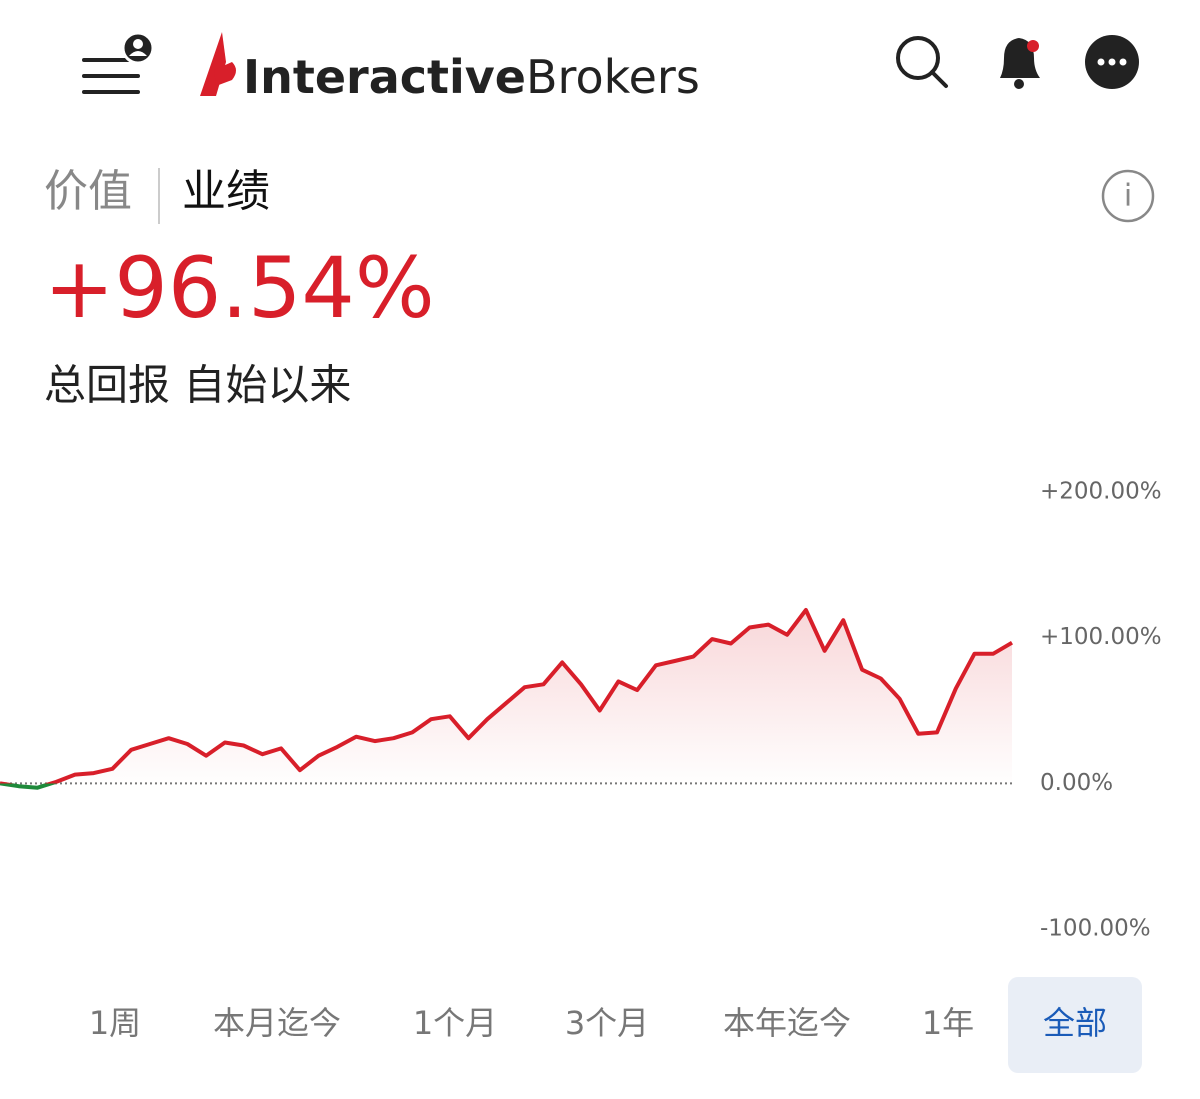 The image size is (1200, 1099). I want to click on more-button, so click(1112, 62).